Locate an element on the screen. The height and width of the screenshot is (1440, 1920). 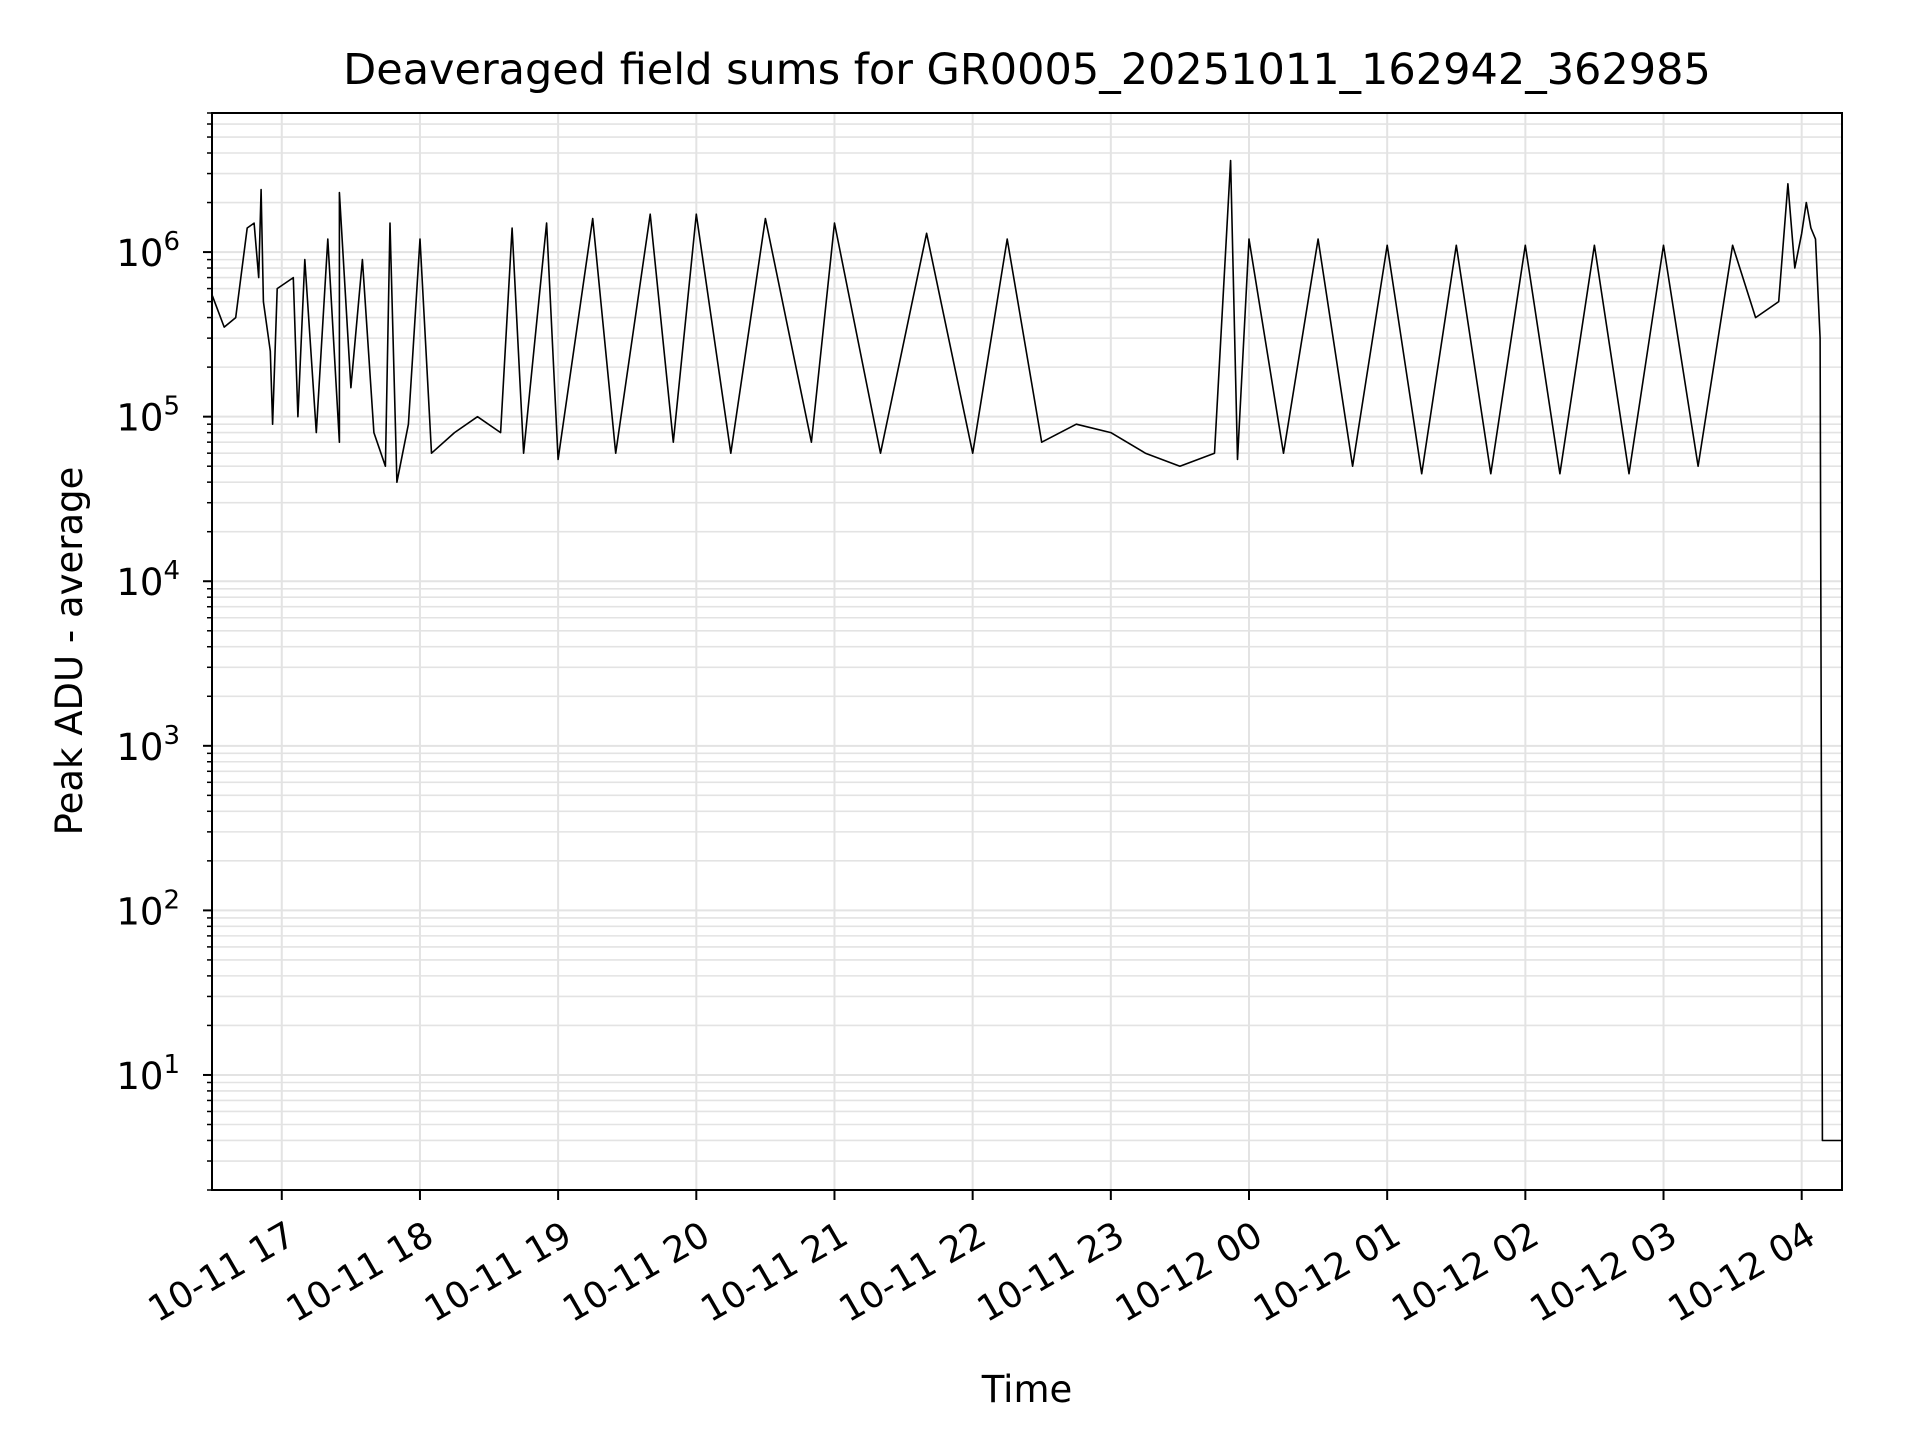
x-axis-label: Time is located at coordinates (1027, 1389).